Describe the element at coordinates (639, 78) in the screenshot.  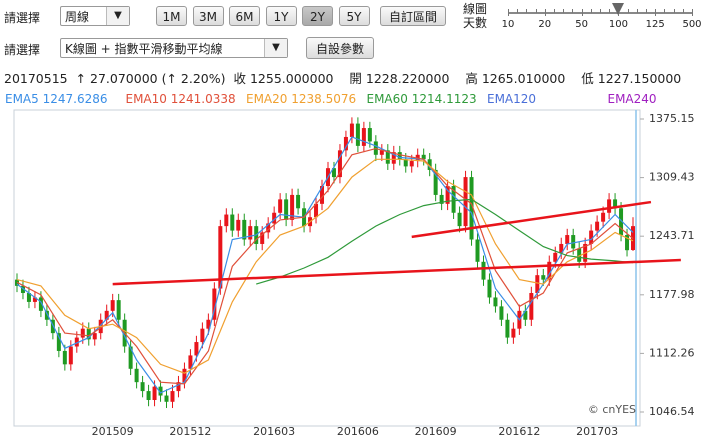
I see `low-value: 1227.150000` at that location.